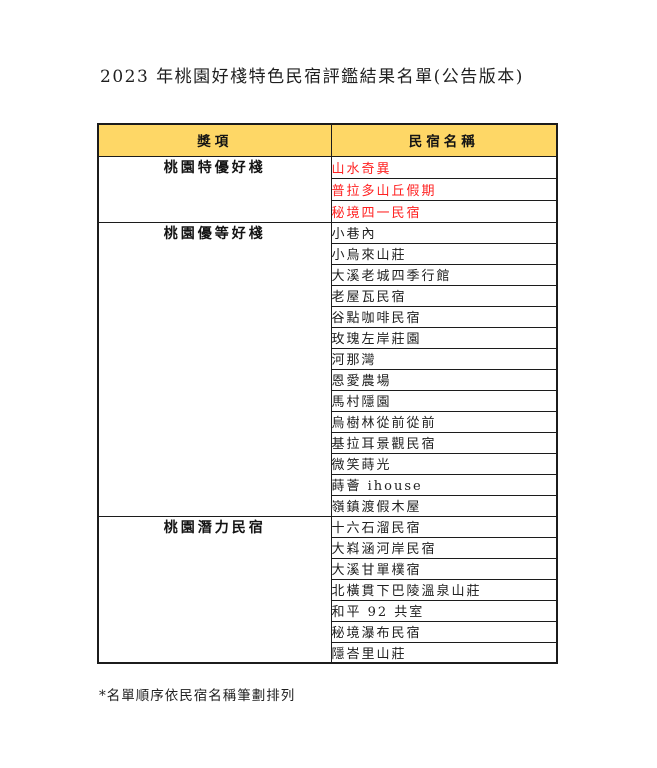 This screenshot has width=657, height=768. I want to click on bnb-name-cell: 嶺鎮渡假木屋, so click(444, 505).